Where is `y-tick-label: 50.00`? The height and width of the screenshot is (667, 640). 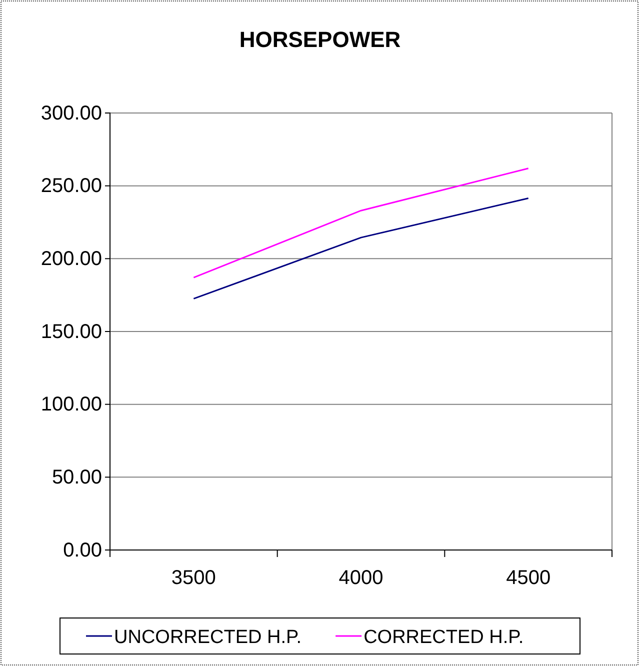 y-tick-label: 50.00 is located at coordinates (77, 477).